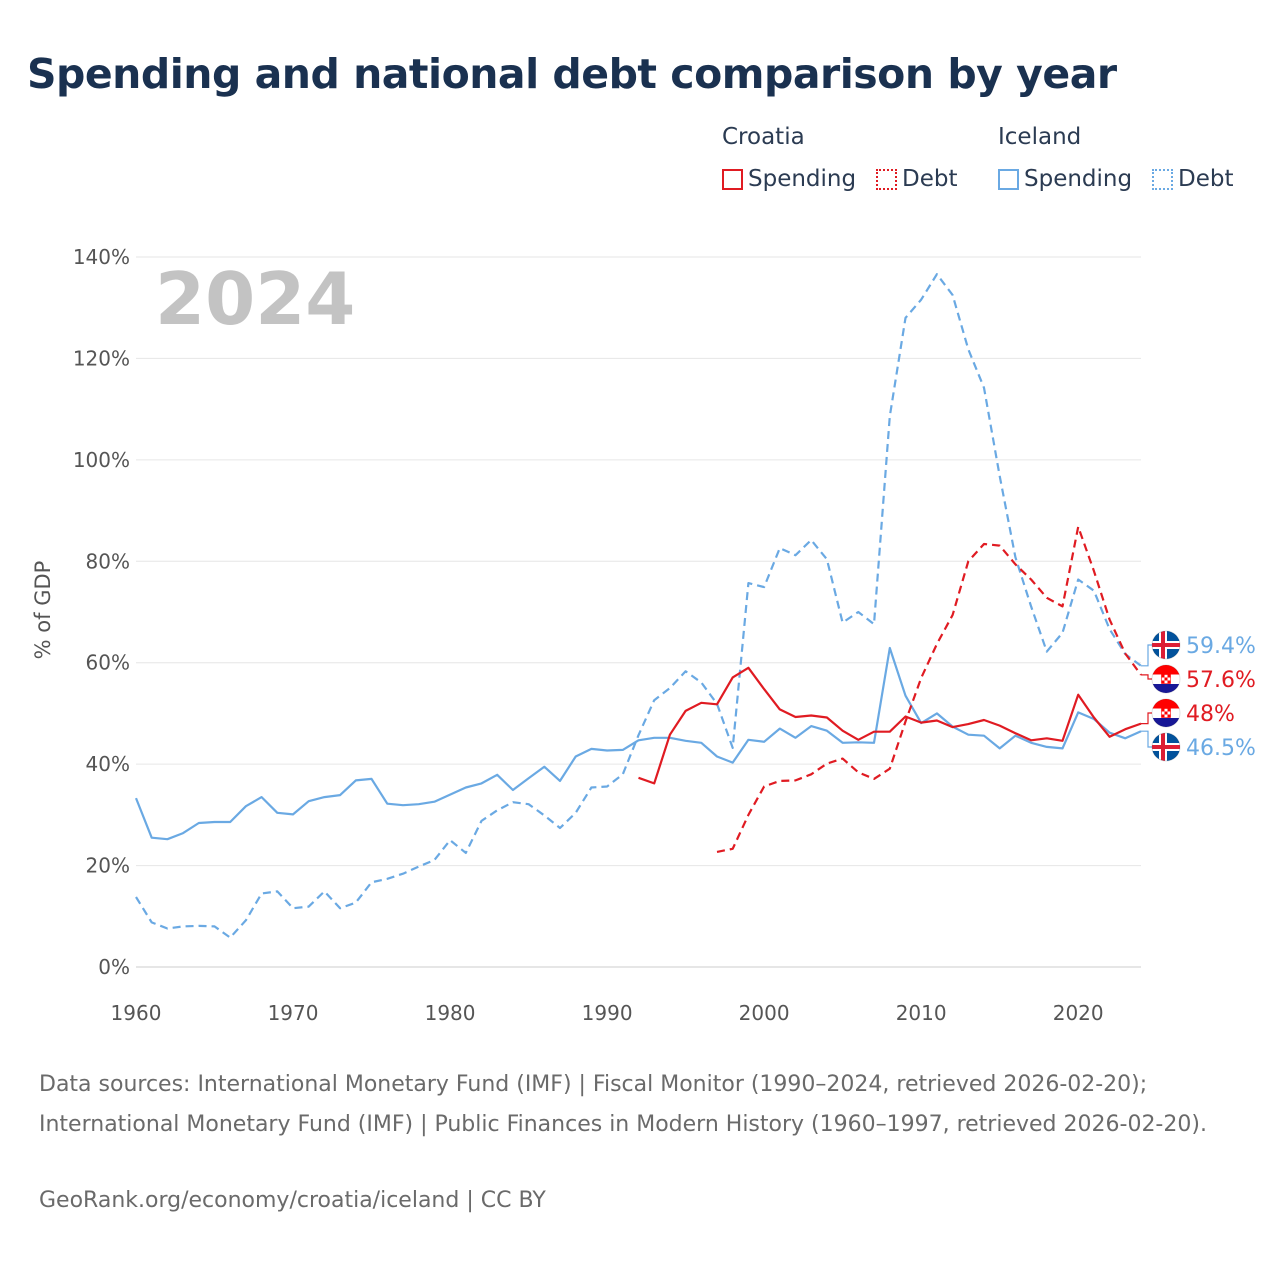  I want to click on legend-iceland: Iceland Spending Debt, so click(1133, 164).